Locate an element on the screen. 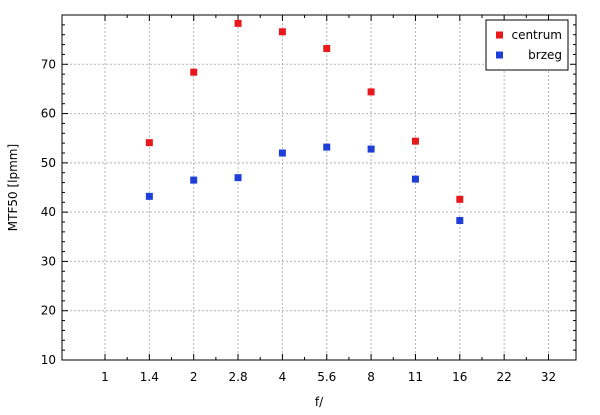  x-tick-label: 8 is located at coordinates (371, 377).